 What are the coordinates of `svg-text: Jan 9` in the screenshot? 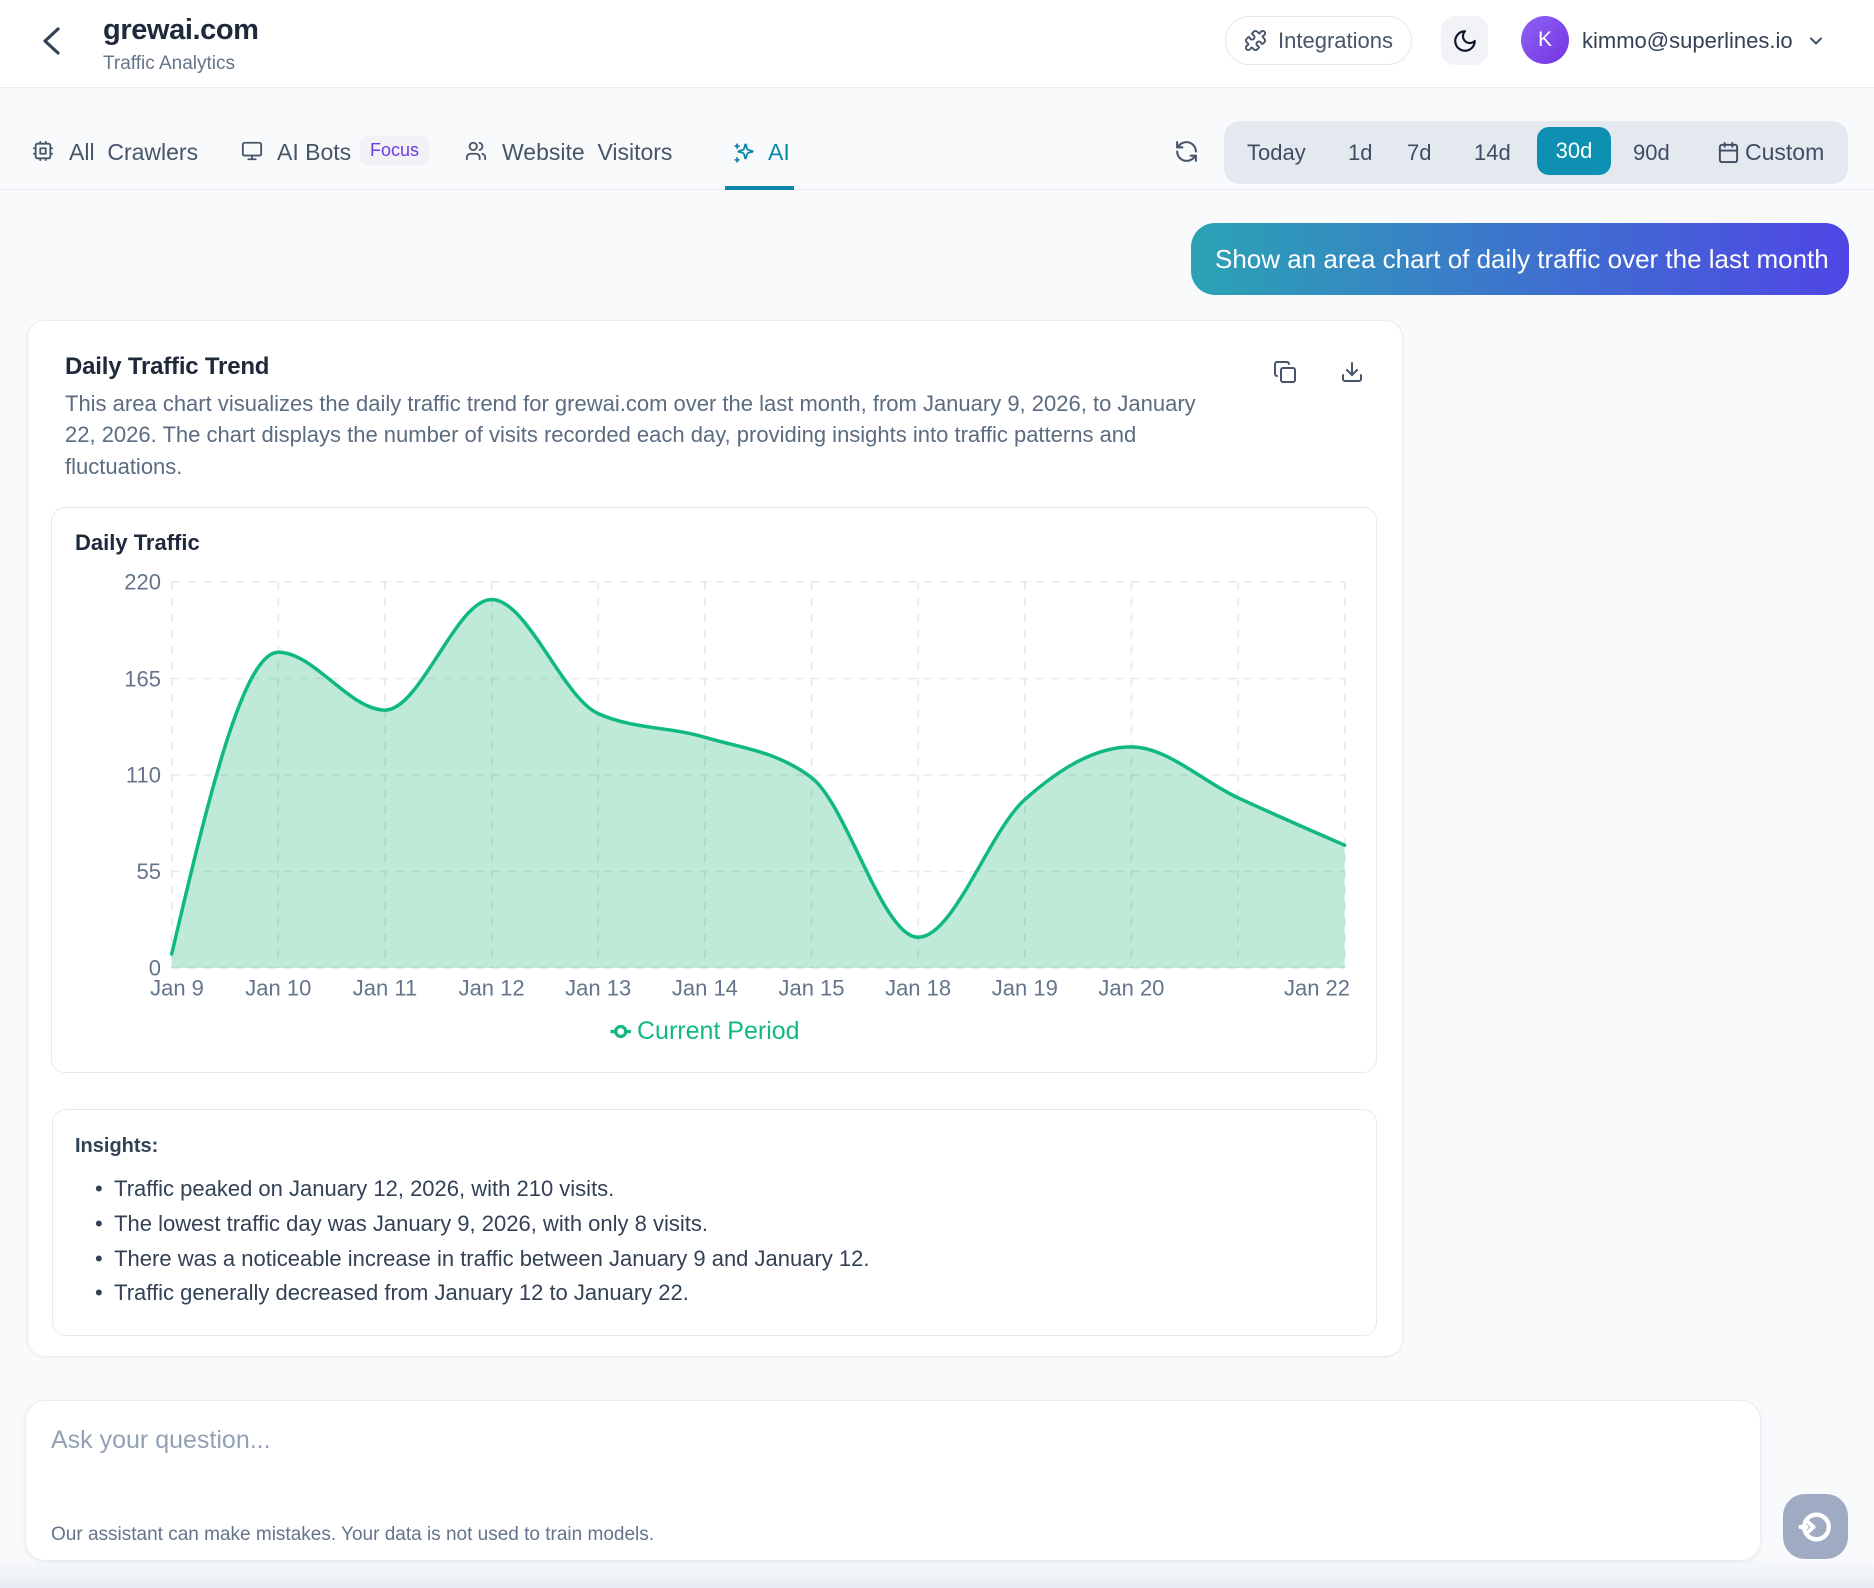 It's located at (177, 988).